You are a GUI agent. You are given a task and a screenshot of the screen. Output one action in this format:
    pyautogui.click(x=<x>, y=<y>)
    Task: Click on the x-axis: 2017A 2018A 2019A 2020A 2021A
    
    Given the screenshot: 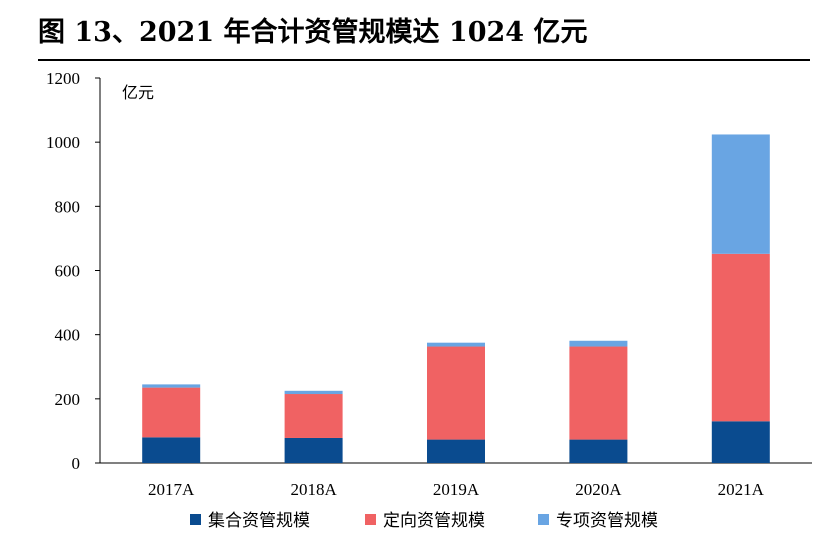 What is the action you would take?
    pyautogui.click(x=456, y=480)
    